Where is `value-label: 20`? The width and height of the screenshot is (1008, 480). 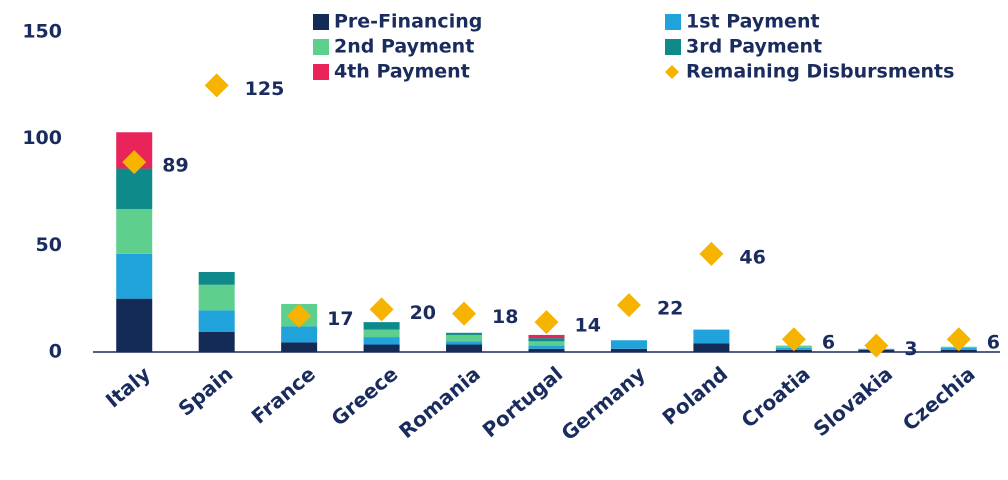
value-label: 20 is located at coordinates (423, 313).